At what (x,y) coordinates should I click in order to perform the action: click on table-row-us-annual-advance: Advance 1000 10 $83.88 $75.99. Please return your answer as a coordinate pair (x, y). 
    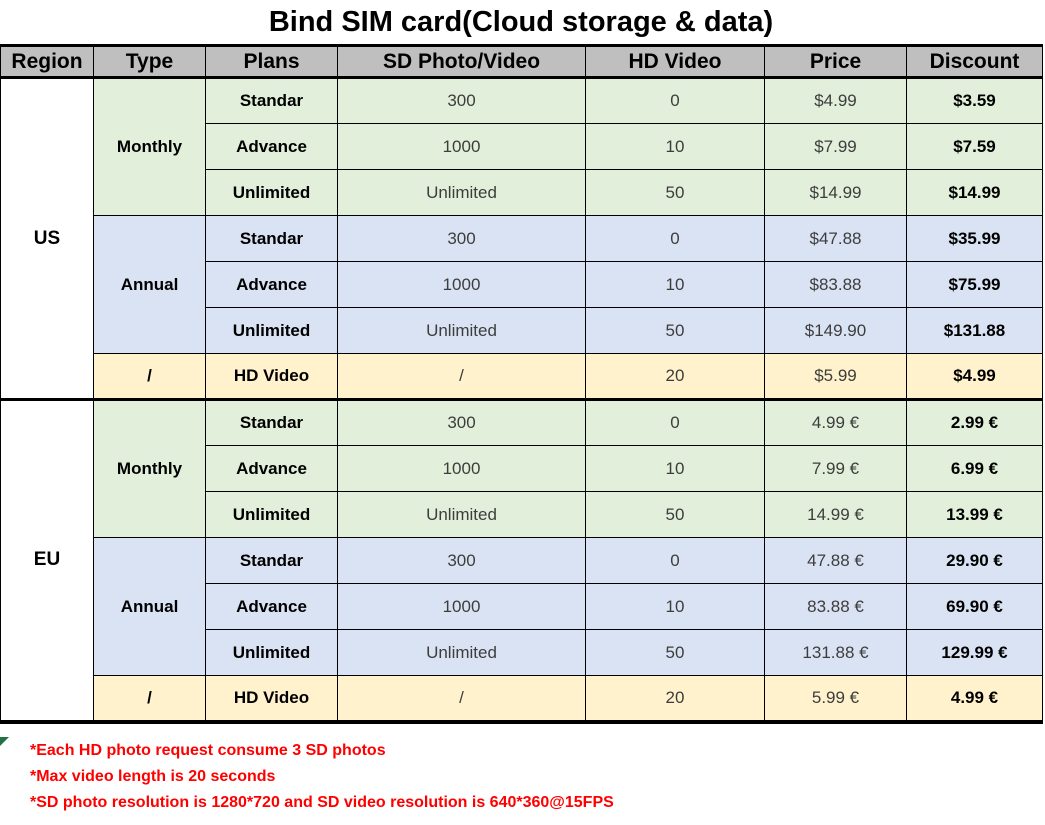
    Looking at the image, I should click on (522, 284).